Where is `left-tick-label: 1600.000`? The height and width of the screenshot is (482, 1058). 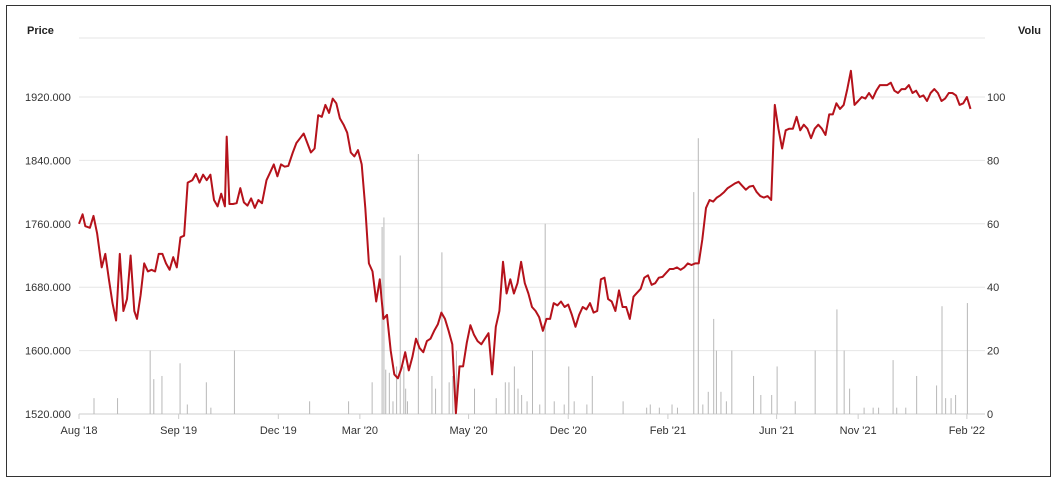
left-tick-label: 1600.000 is located at coordinates (48, 352).